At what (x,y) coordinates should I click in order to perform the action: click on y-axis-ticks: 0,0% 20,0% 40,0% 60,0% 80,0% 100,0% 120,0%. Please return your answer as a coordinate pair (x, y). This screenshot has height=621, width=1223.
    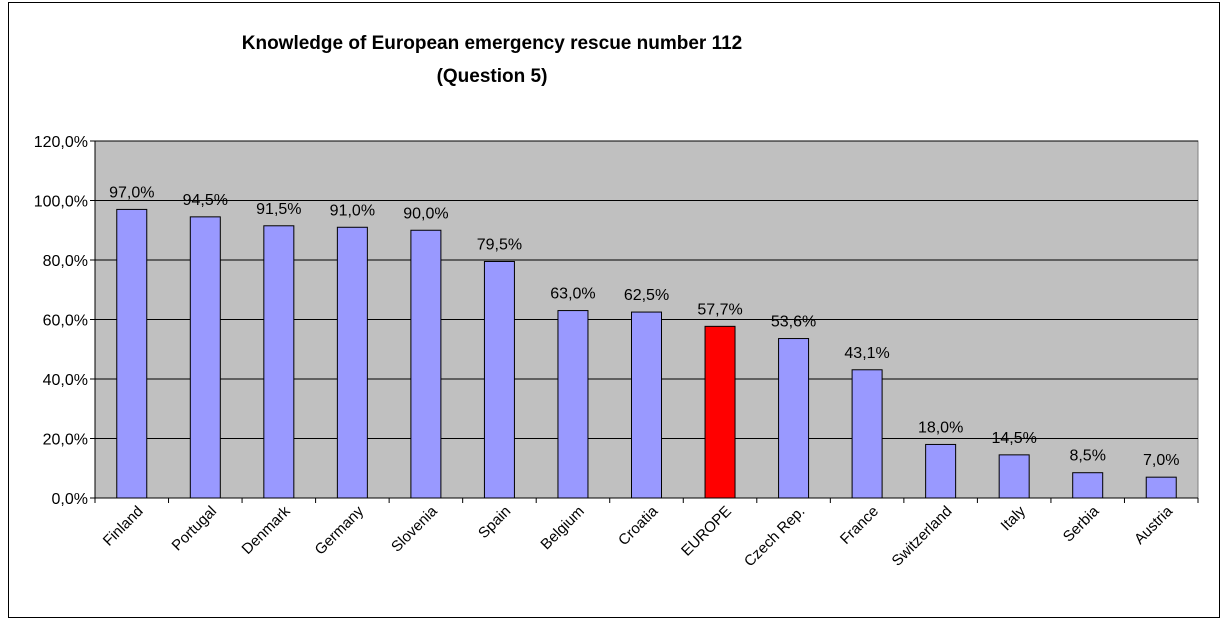
    Looking at the image, I should click on (65, 321).